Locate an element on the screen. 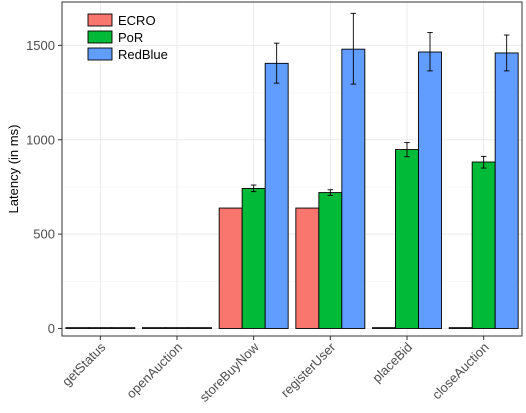 The image size is (526, 413). bar-ecro-storeBuyNow is located at coordinates (230, 268).